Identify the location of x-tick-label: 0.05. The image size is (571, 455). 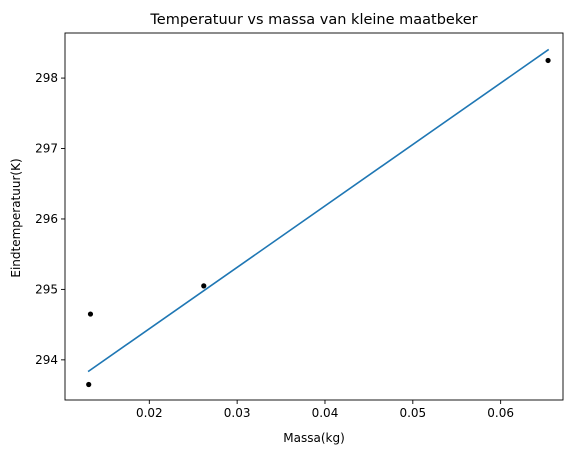
(412, 413).